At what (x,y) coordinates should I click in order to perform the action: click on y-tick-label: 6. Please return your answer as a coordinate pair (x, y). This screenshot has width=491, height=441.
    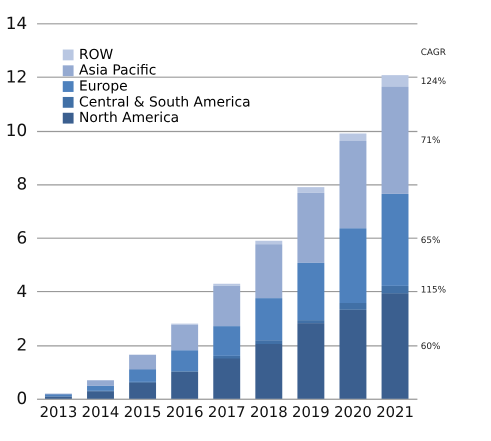
    Looking at the image, I should click on (22, 237).